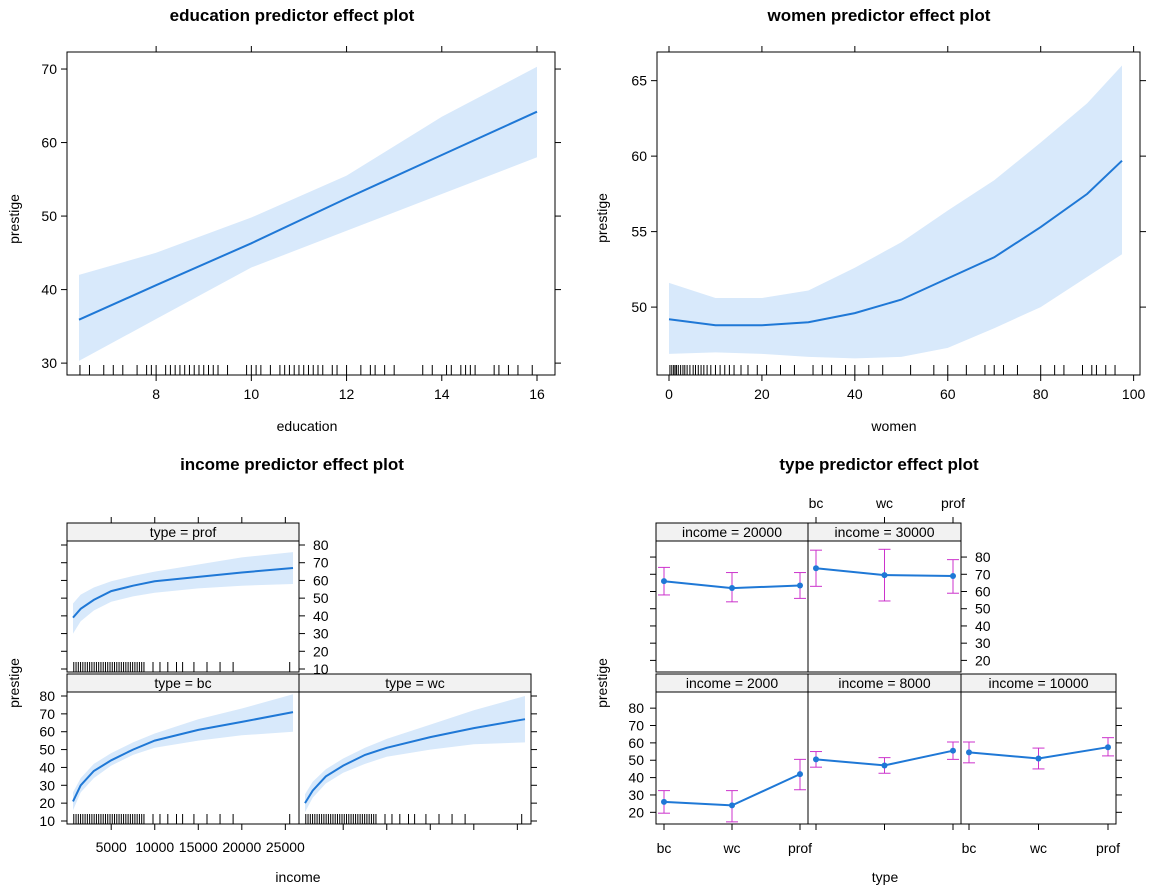 This screenshot has height=893, width=1168. I want to click on income-y-tick-label-right: 10, so click(321, 669).